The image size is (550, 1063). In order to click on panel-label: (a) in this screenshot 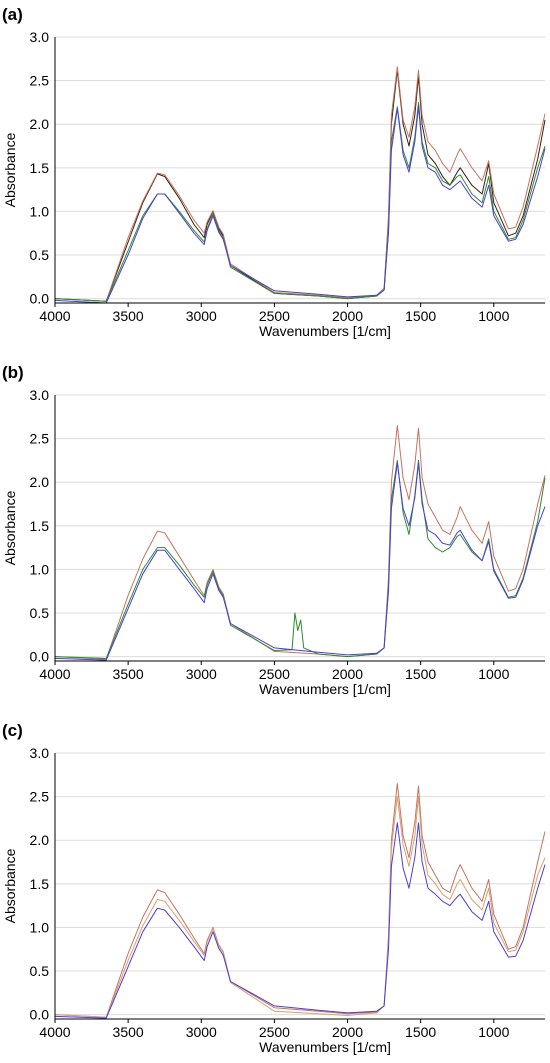, I will do `click(12, 14)`.